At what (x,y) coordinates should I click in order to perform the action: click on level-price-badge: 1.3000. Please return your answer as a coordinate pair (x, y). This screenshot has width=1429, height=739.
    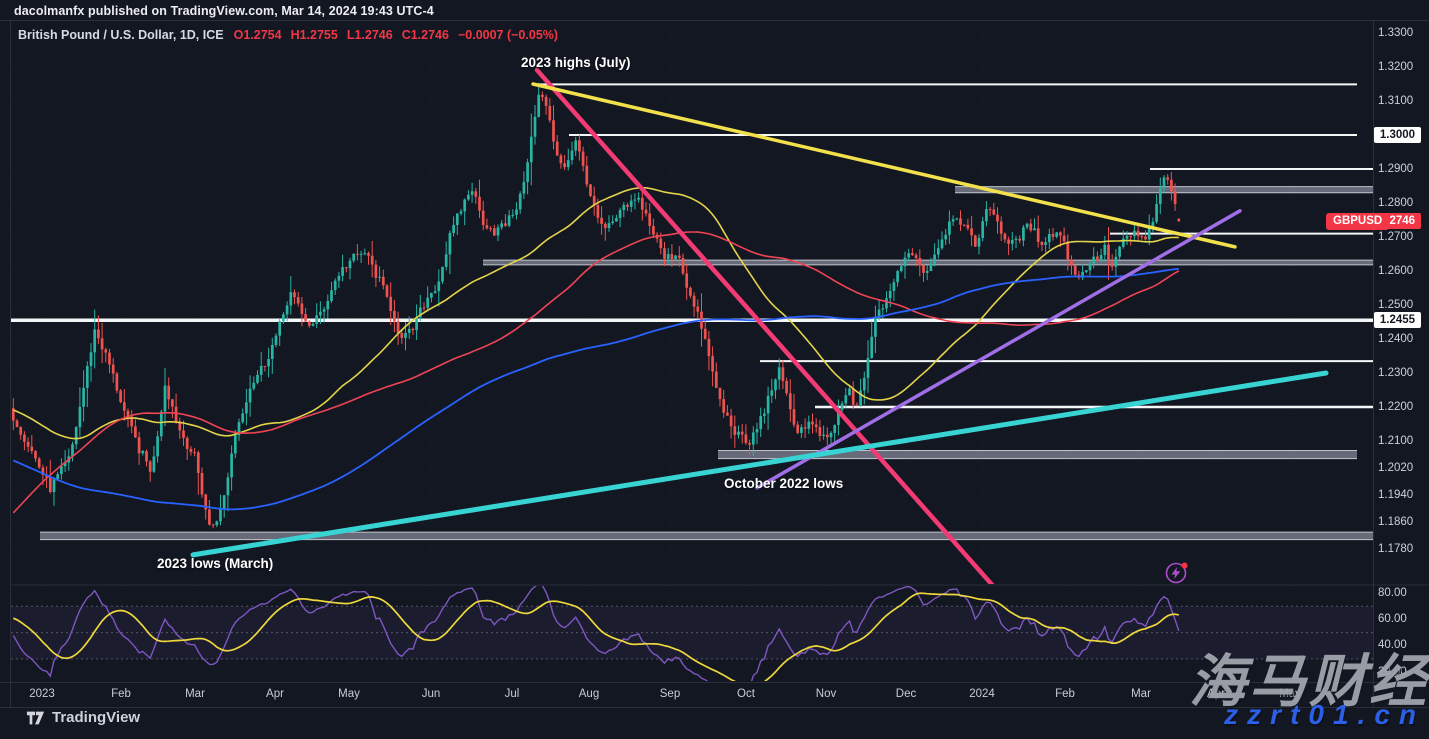
    Looking at the image, I should click on (1397, 135).